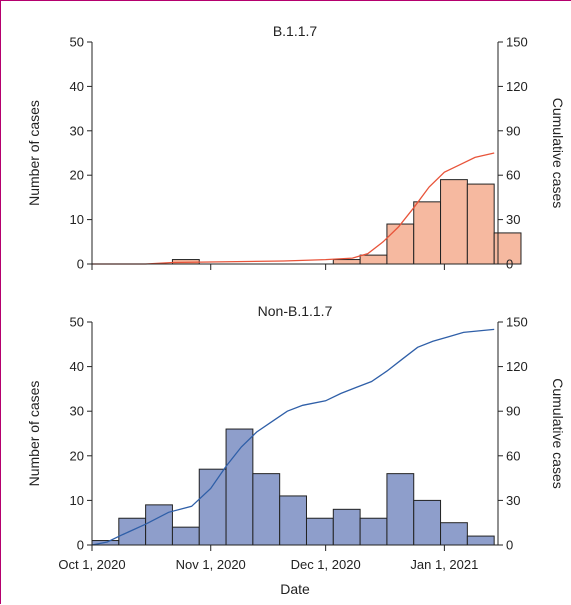 The image size is (571, 605). What do you see at coordinates (77, 411) in the screenshot?
I see `non-b117-left-tick-label: 30` at bounding box center [77, 411].